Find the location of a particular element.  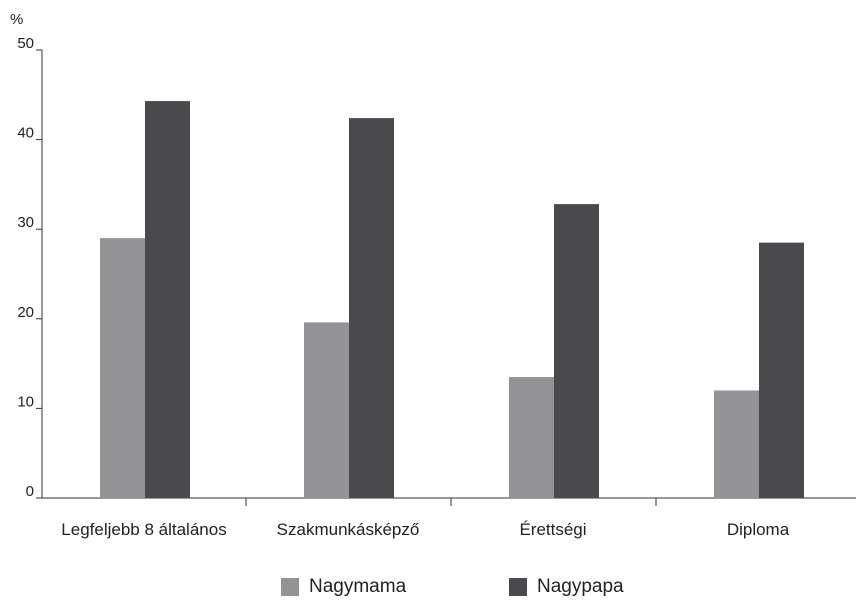

legend-item-nagymama: Nagymama is located at coordinates (343, 587).